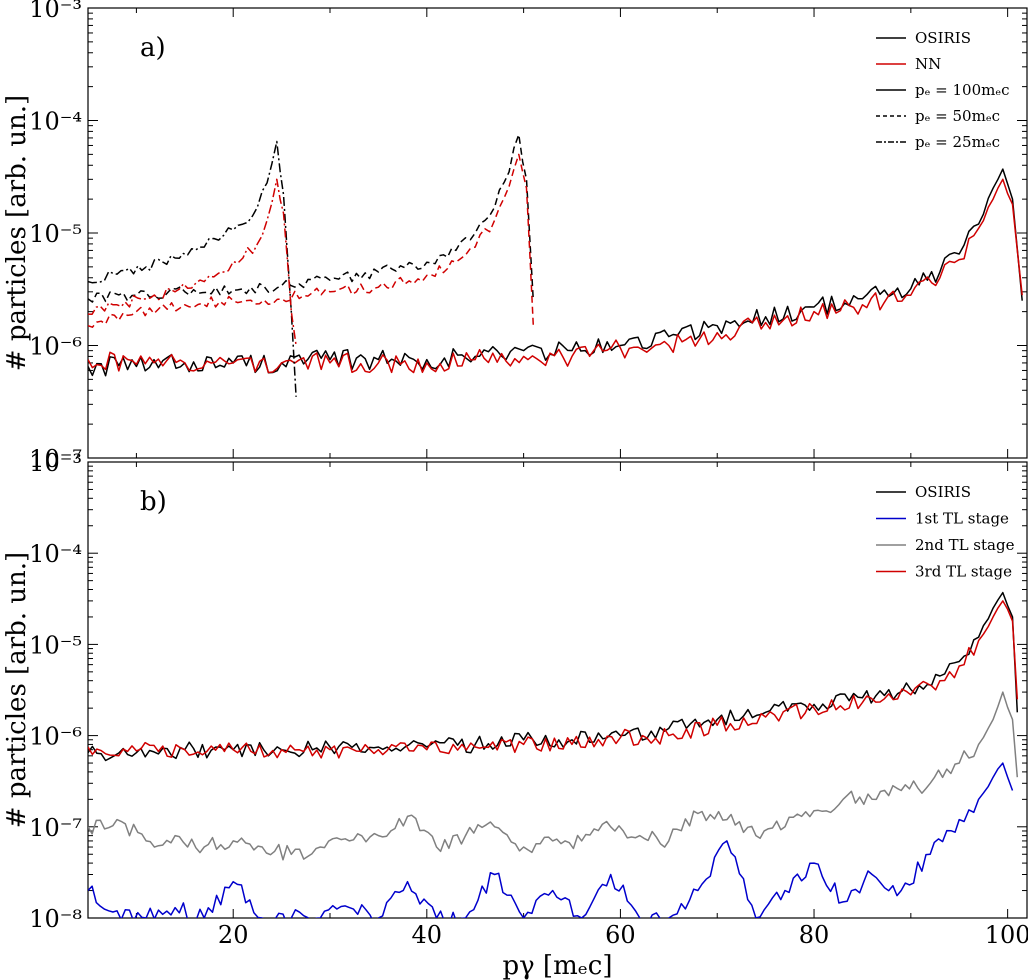  What do you see at coordinates (311, 218) in the screenshot?
I see `series-line-osiris-pe50` at bounding box center [311, 218].